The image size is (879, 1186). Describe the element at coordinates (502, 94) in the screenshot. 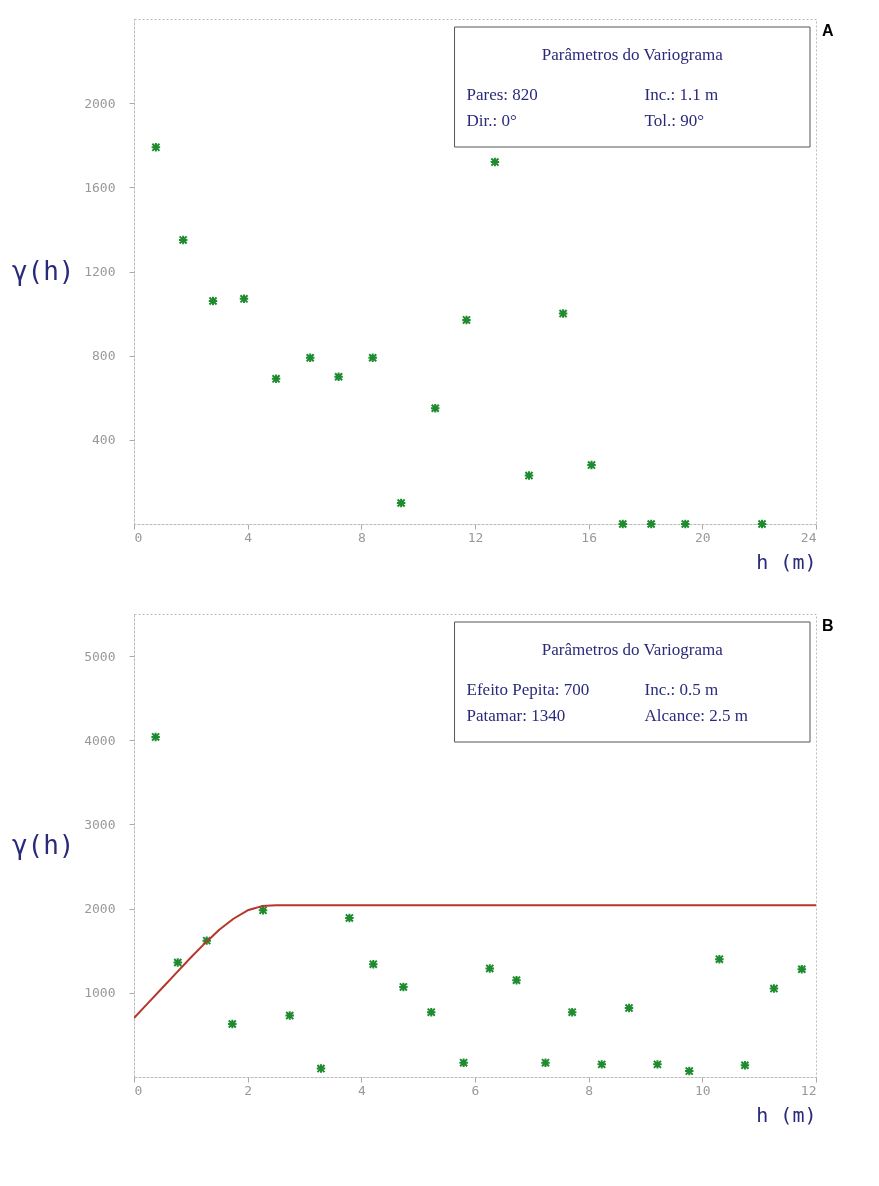

I see `annotation: Pares: 820` at that location.